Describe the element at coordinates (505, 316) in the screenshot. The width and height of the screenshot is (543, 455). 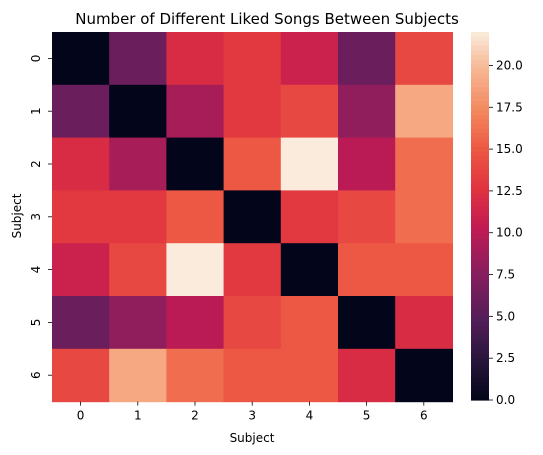
I see `colorbar-tick-label: 5.0` at that location.